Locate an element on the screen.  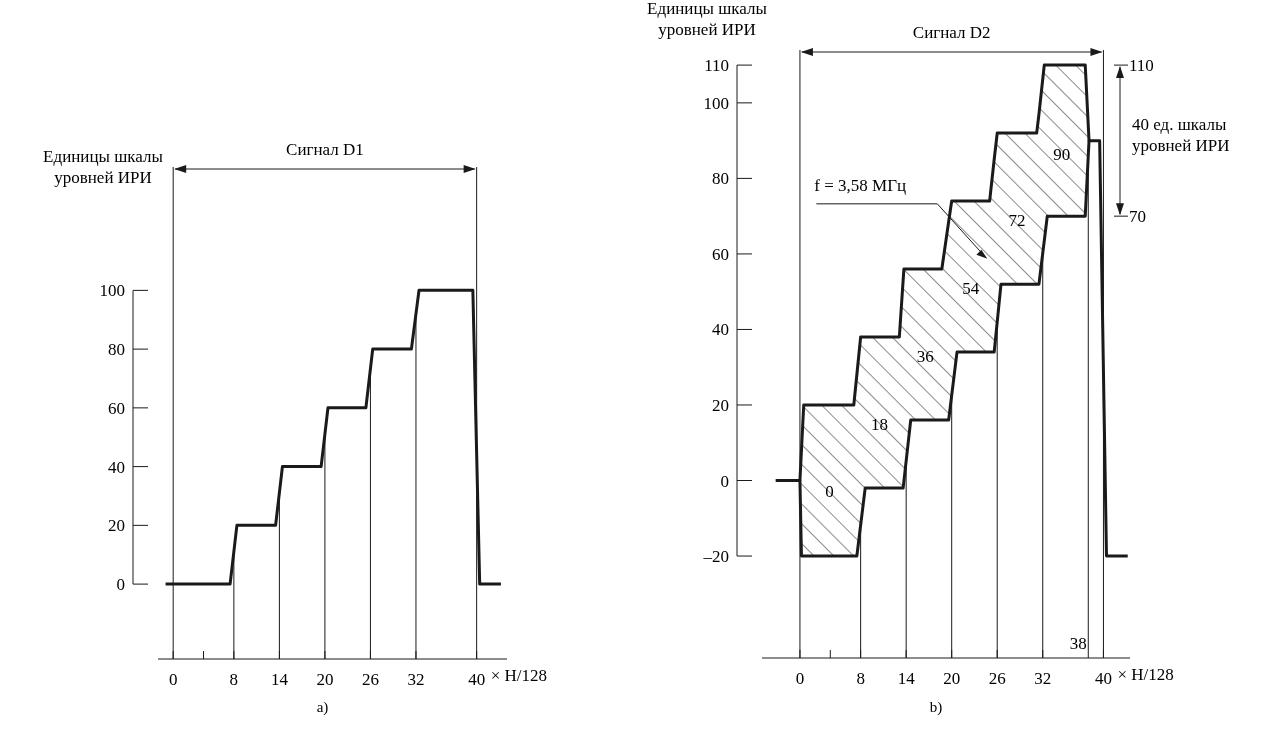
y-tick-label: –20 is located at coordinates (715, 557).